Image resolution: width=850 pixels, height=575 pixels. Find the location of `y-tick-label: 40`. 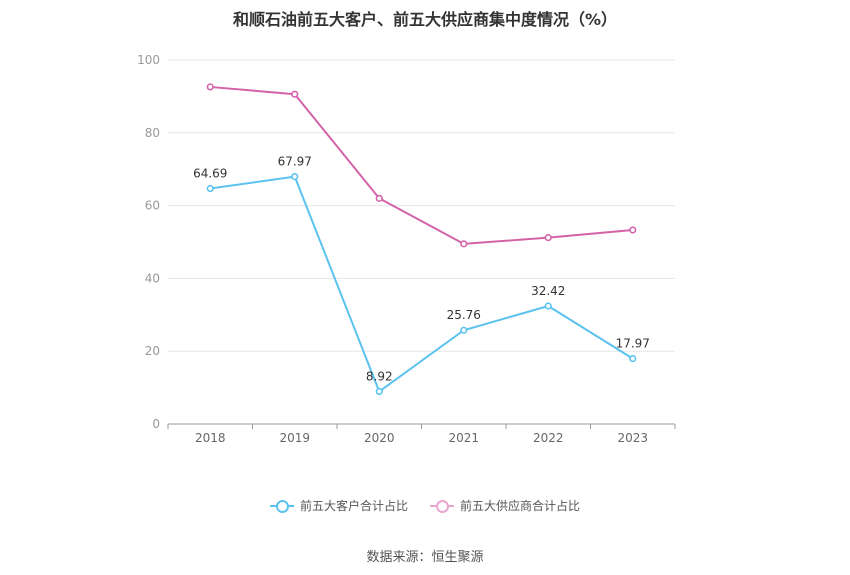

y-tick-label: 40 is located at coordinates (152, 278).